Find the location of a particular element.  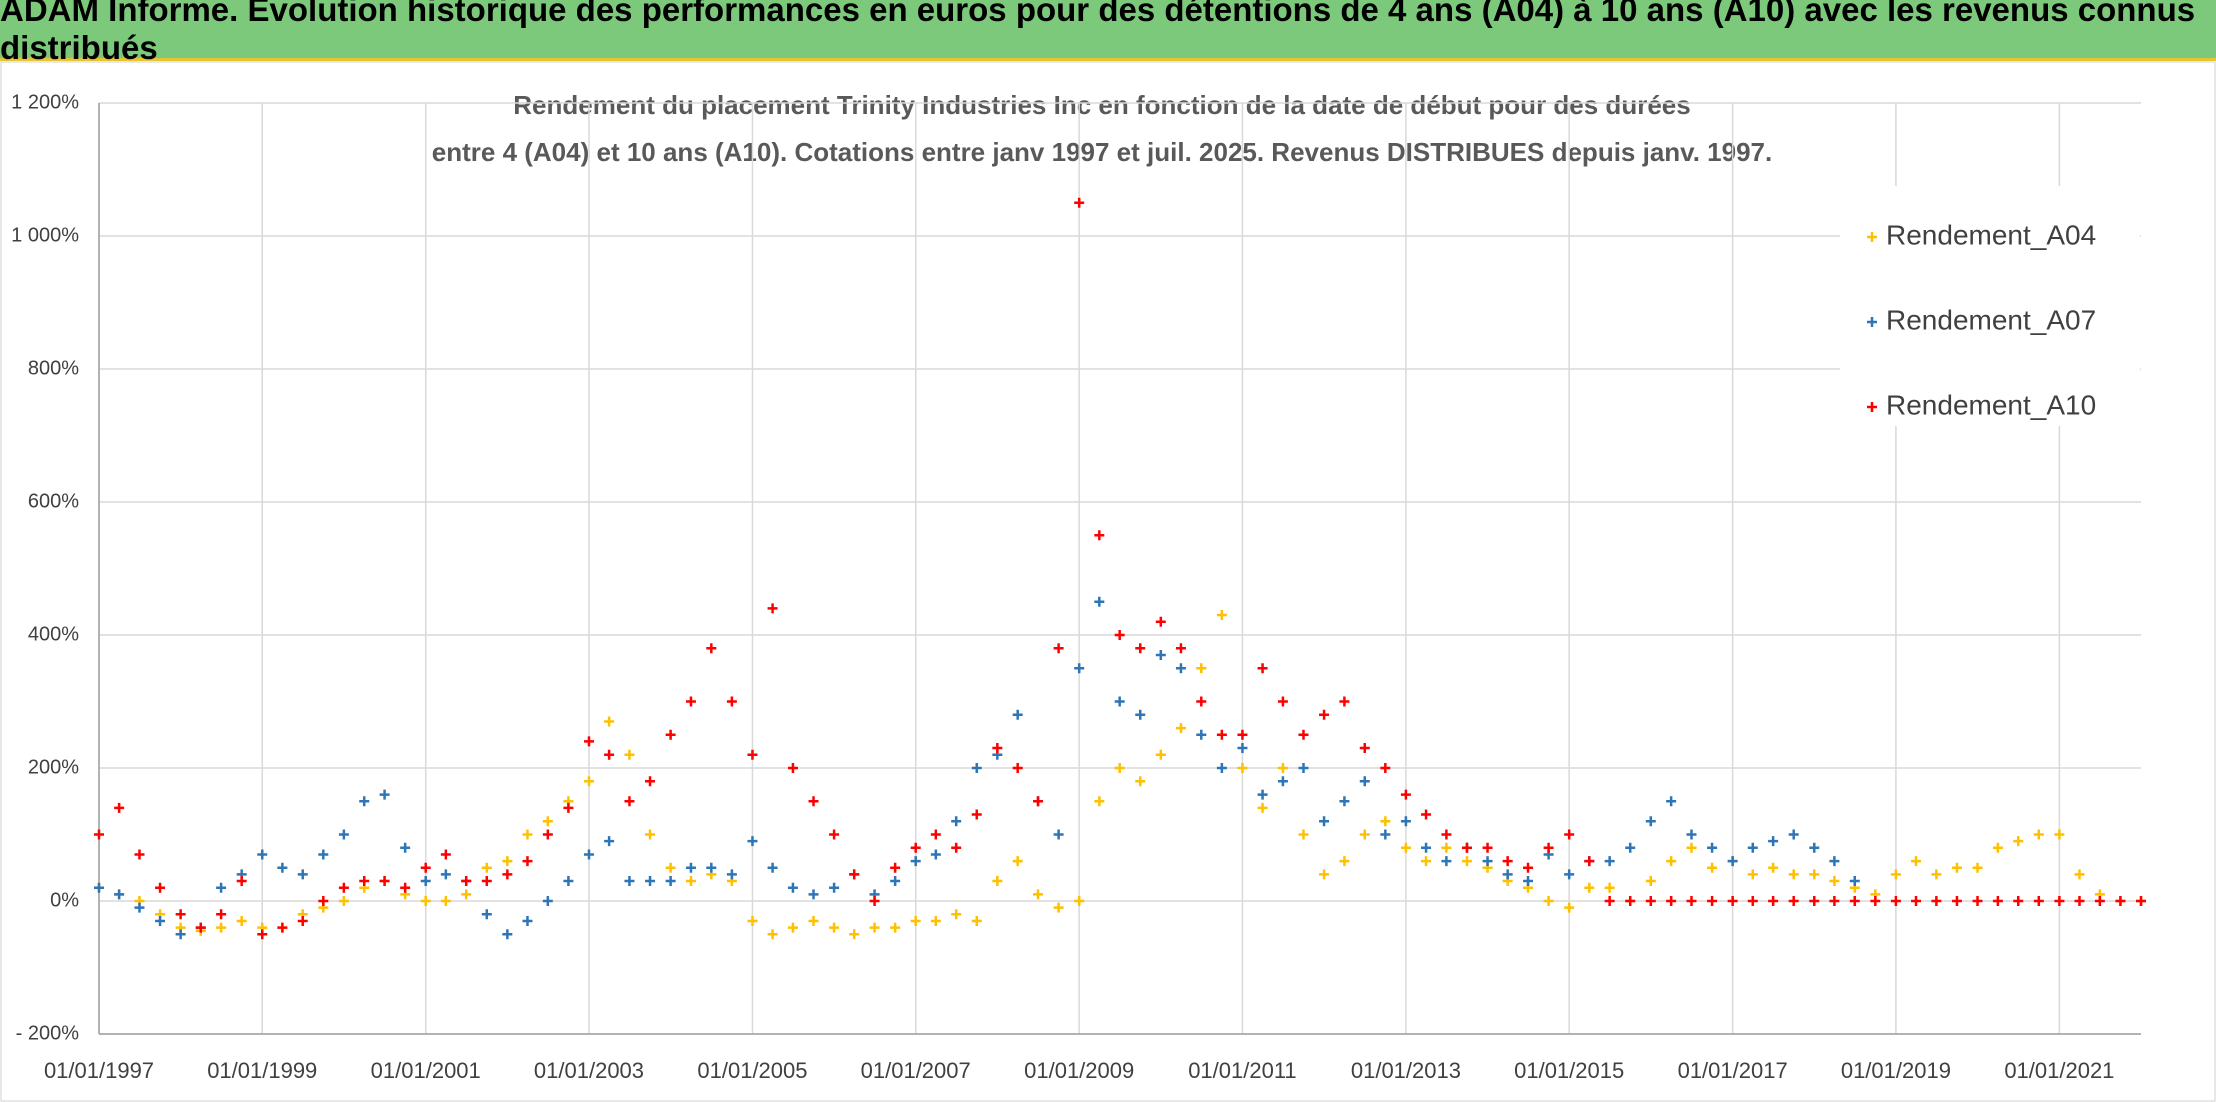

x-tick-label: 01/01/2015 is located at coordinates (1569, 1070).